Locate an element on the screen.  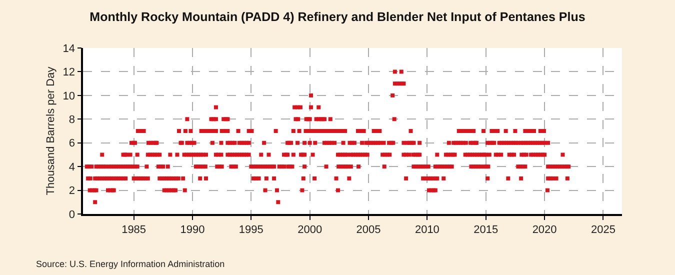
x-tick-label: 2000 is located at coordinates (310, 230).